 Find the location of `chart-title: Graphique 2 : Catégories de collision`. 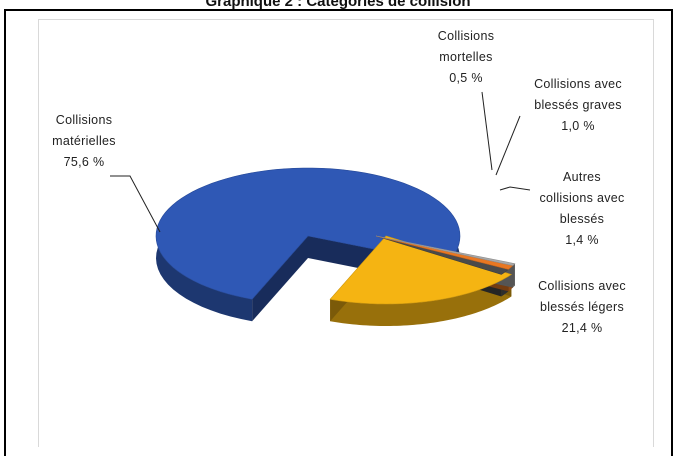

chart-title: Graphique 2 : Catégories de collision is located at coordinates (338, 5).